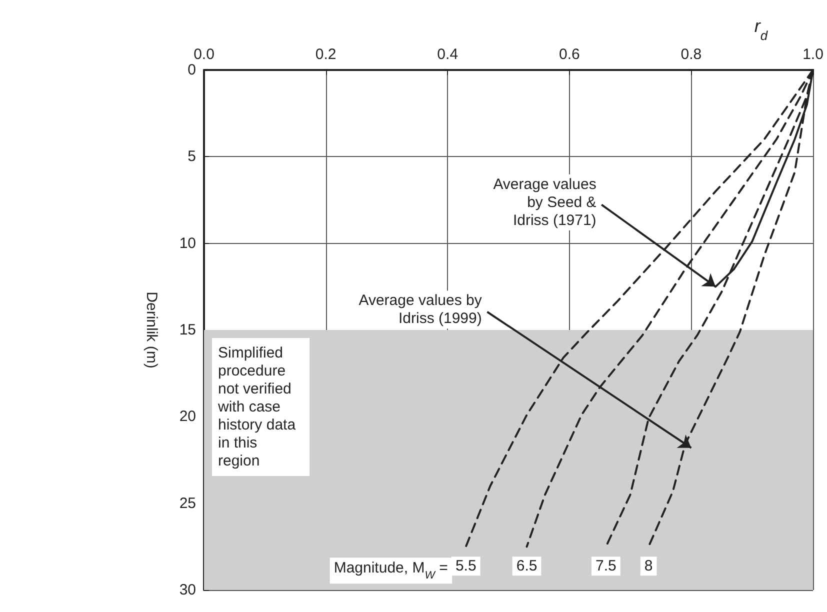 This screenshot has height=612, width=827. What do you see at coordinates (391, 571) in the screenshot?
I see `annotation: Magnitude, M$_{W}$ =` at bounding box center [391, 571].